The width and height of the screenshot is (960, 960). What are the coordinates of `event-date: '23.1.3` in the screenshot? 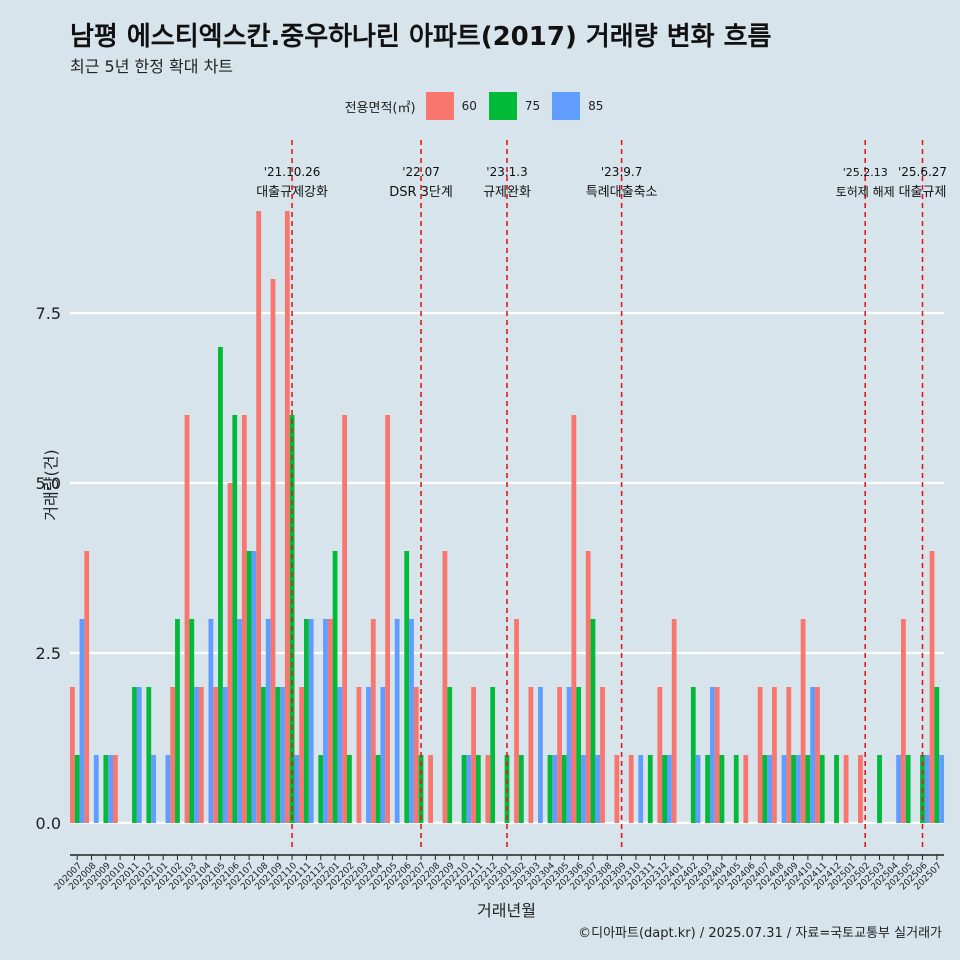 It's located at (506, 172).